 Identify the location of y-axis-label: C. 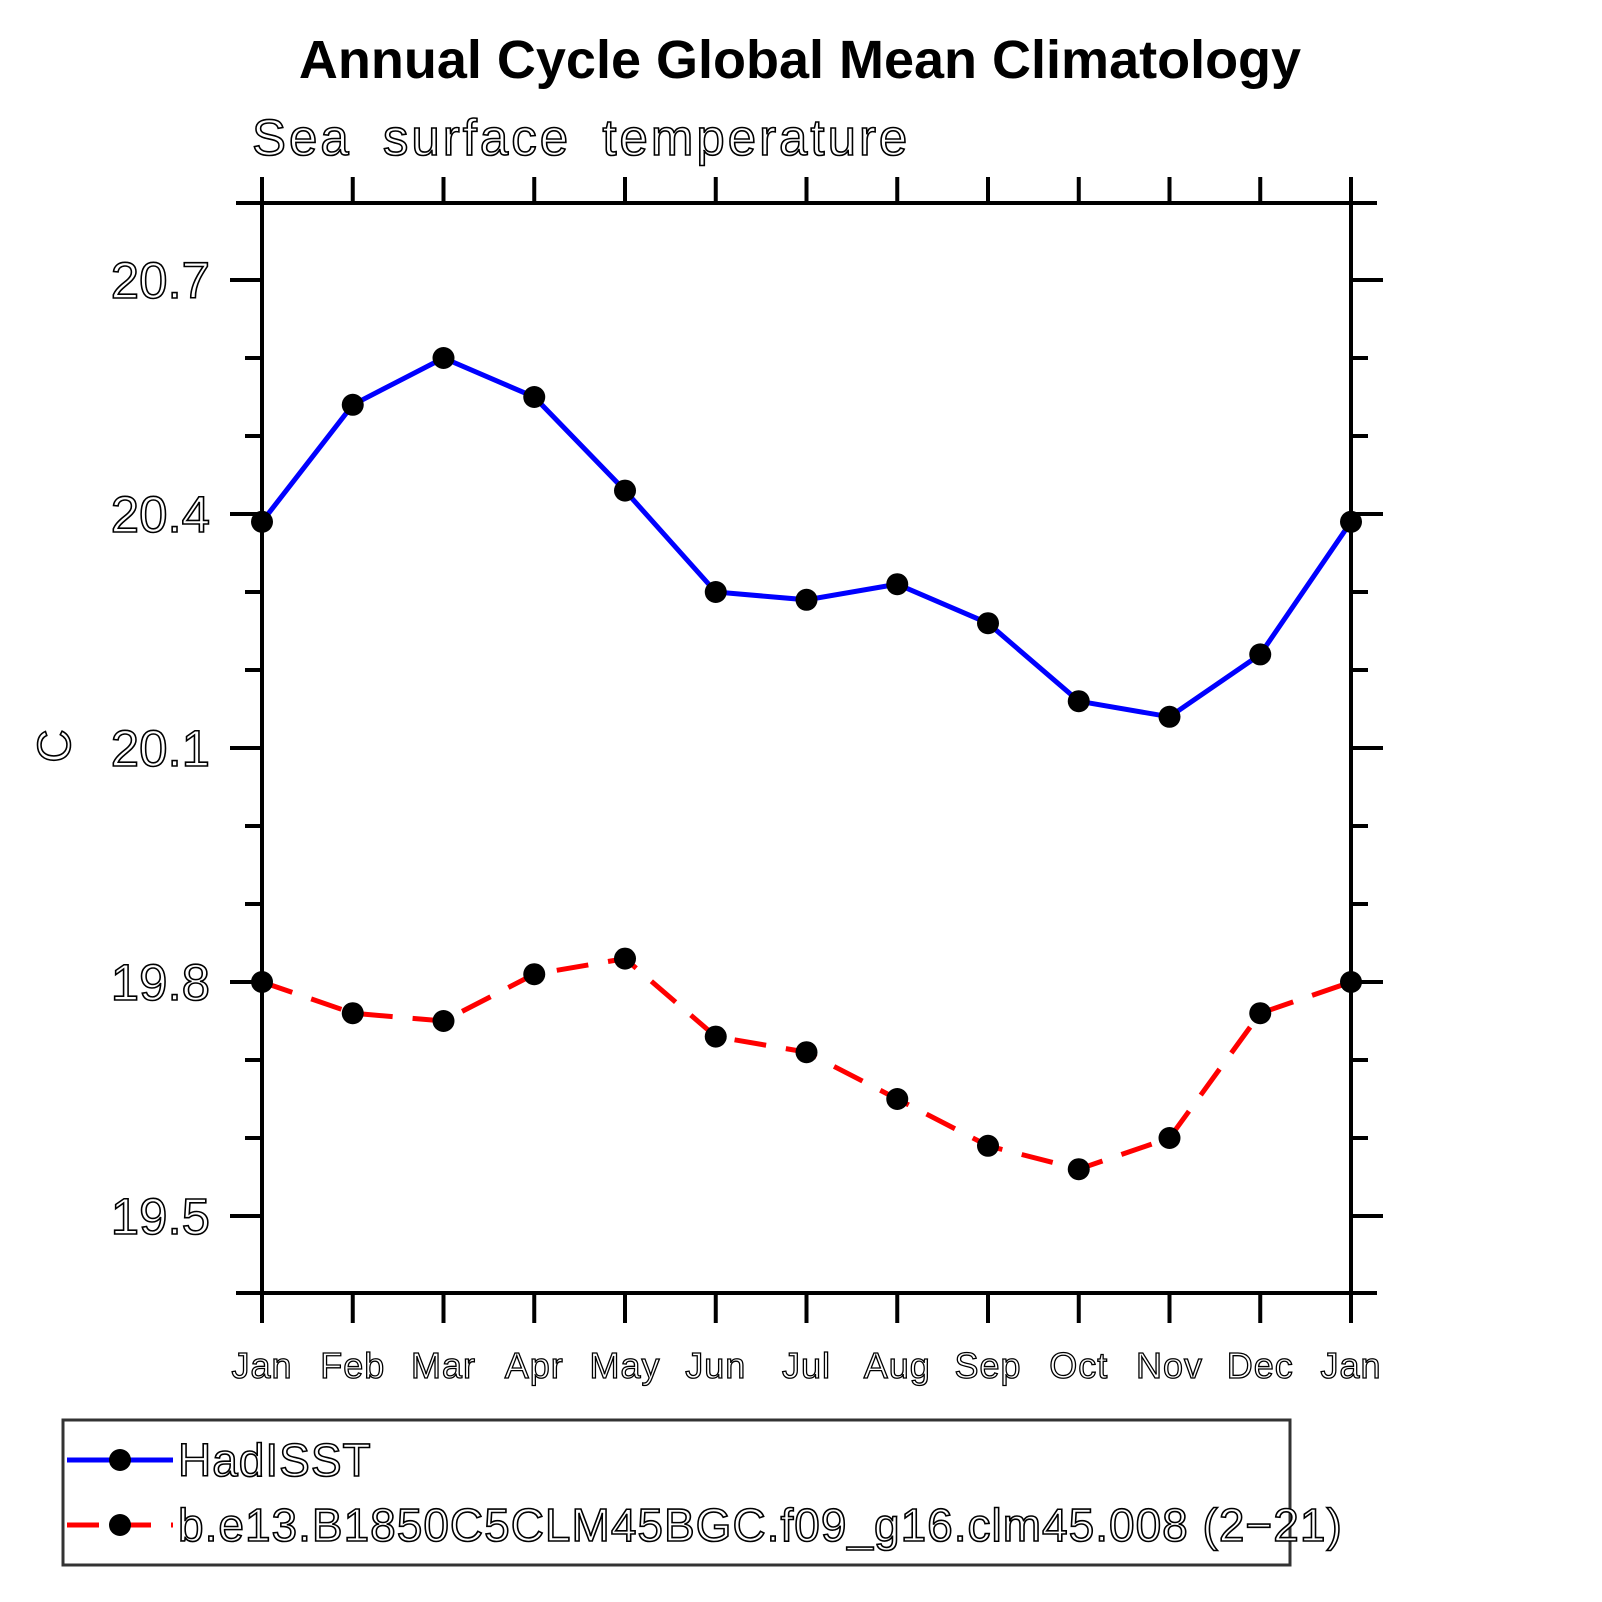
(54, 745).